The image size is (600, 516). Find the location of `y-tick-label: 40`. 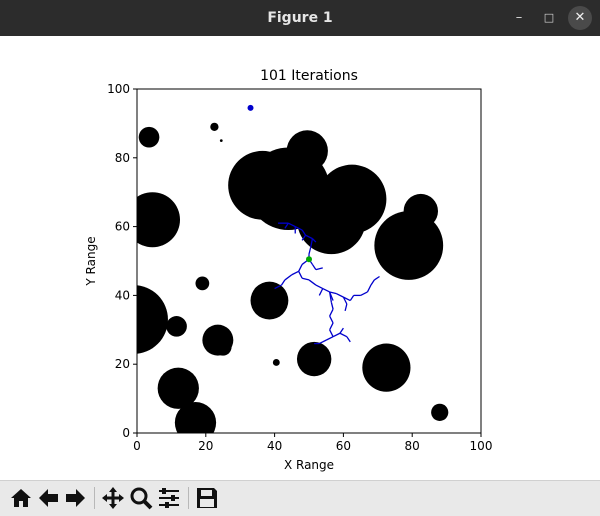

y-tick-label: 40 is located at coordinates (122, 295).